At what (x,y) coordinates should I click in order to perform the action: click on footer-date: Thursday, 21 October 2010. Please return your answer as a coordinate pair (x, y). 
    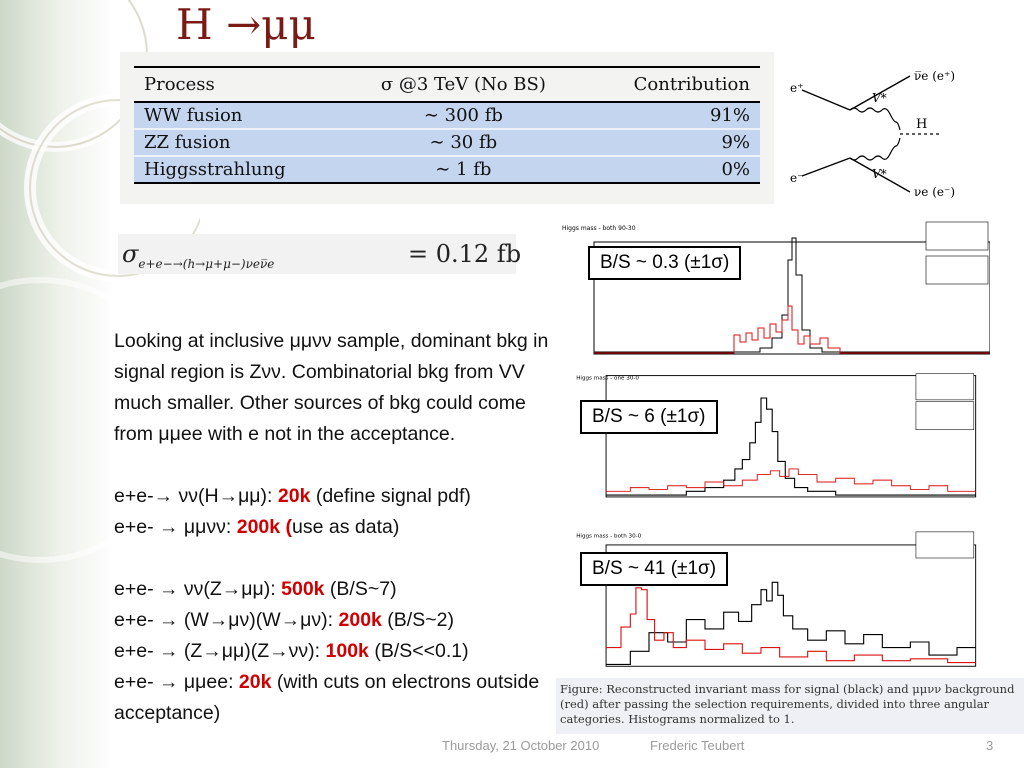
    Looking at the image, I should click on (521, 745).